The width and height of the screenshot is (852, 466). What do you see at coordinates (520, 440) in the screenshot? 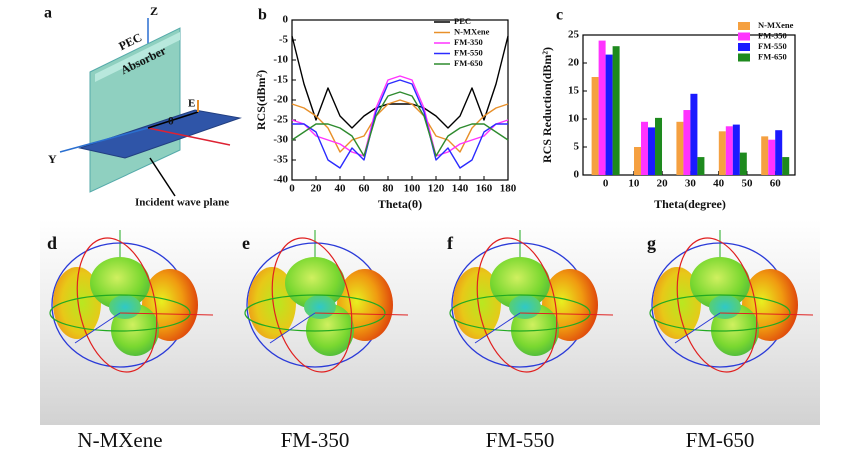
I see `pattern-name: FM-550` at bounding box center [520, 440].